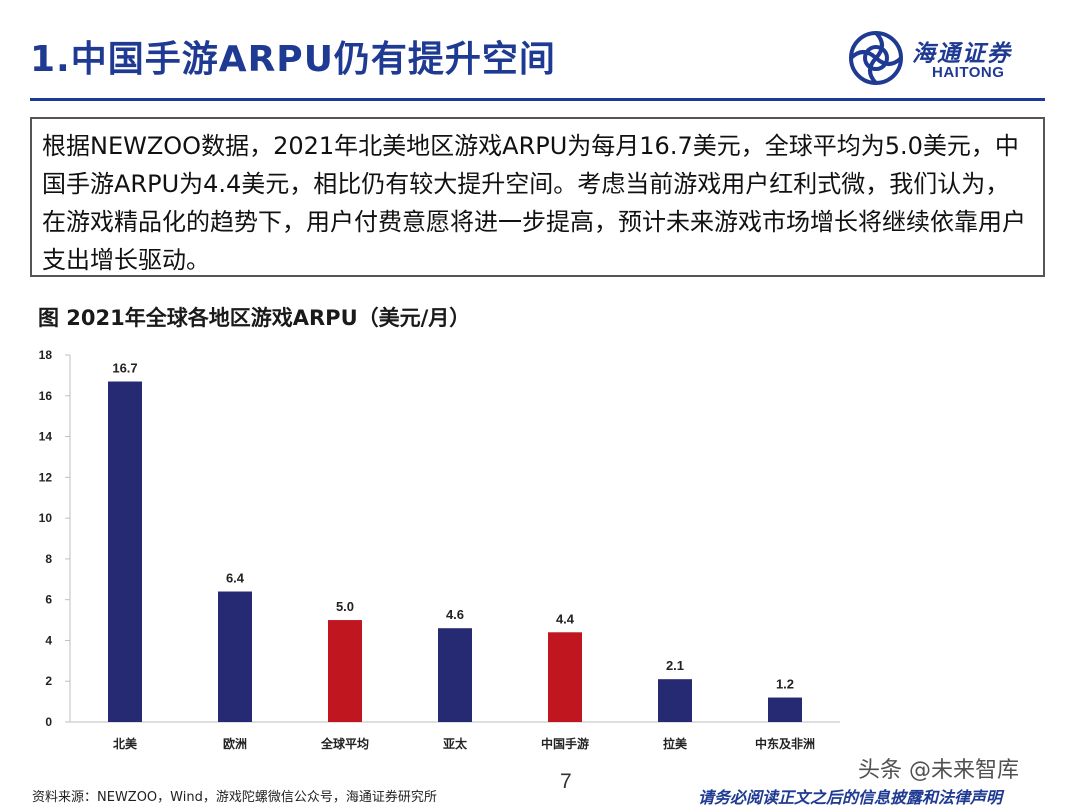  I want to click on x-tick-label: 拉美, so click(675, 743).